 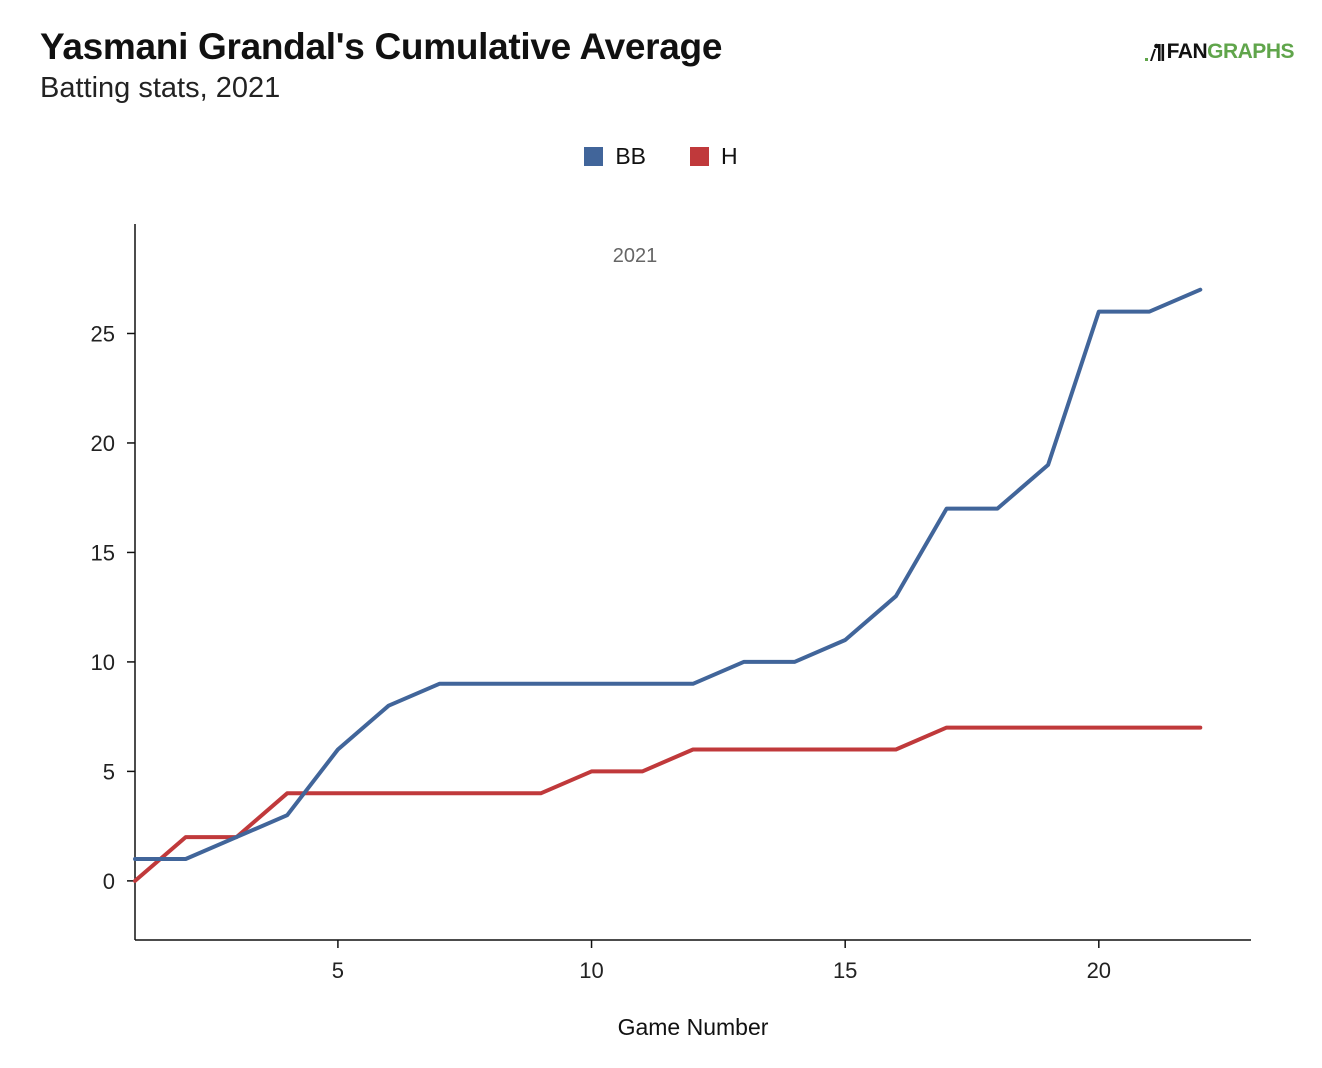 What do you see at coordinates (1187, 51) in the screenshot?
I see `logo-text-fan: FAN` at bounding box center [1187, 51].